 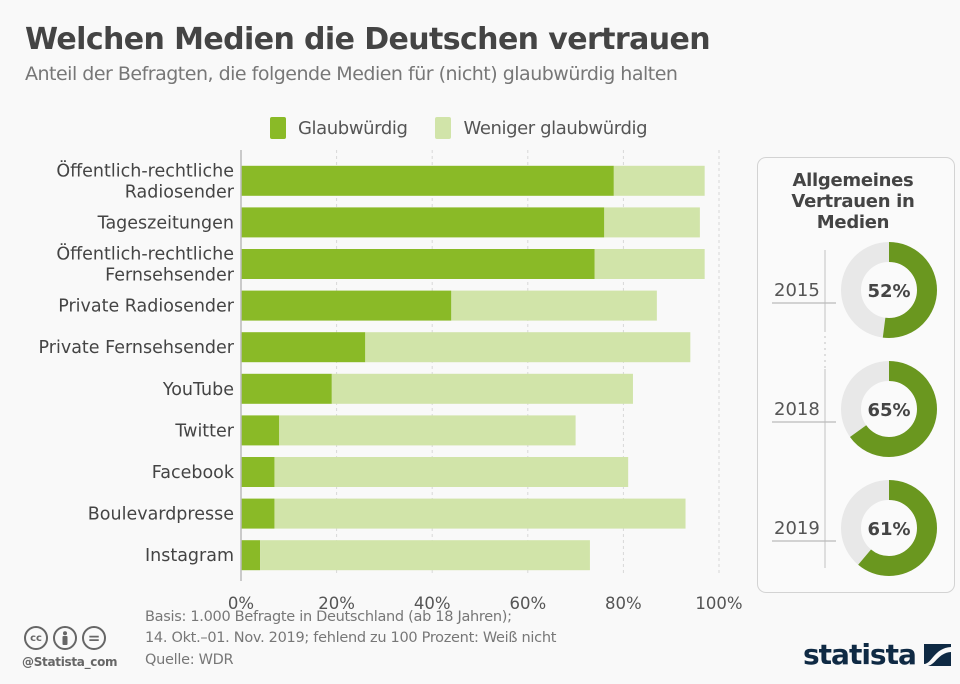 I want to click on cc-icon: cc, so click(x=36, y=638).